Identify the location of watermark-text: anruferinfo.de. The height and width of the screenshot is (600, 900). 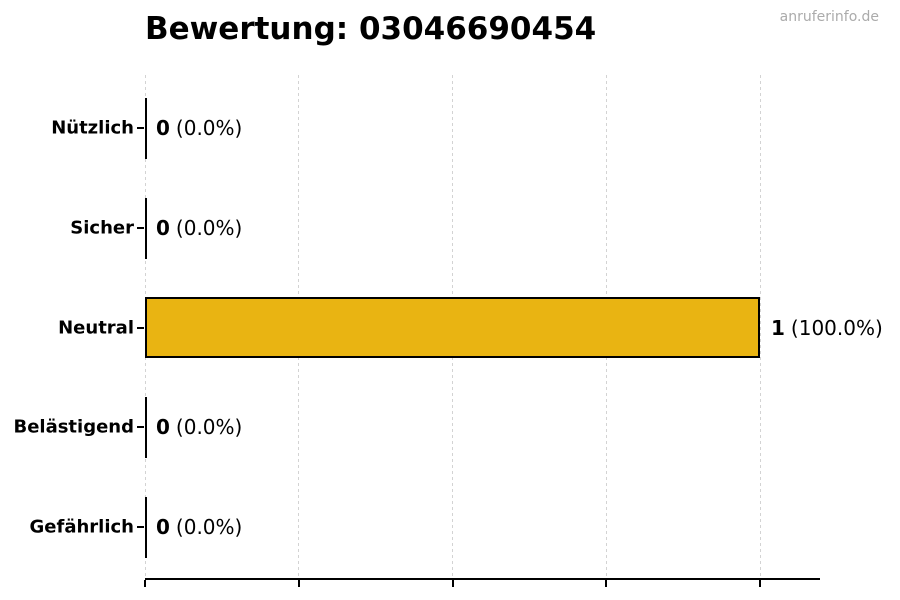
(829, 17).